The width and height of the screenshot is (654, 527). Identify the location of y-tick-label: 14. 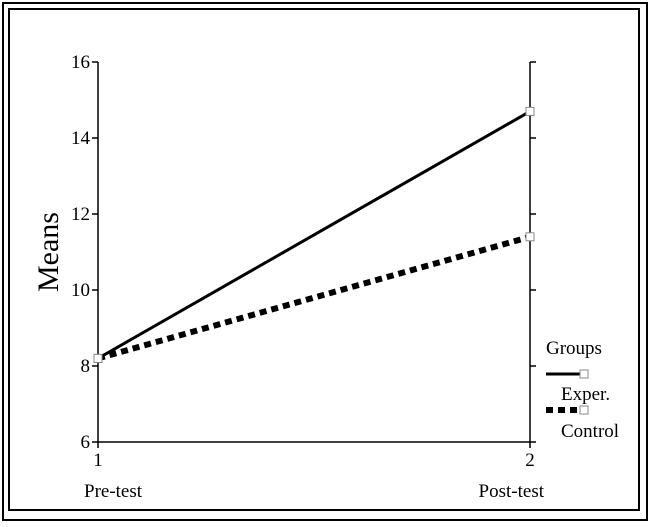
(81, 138).